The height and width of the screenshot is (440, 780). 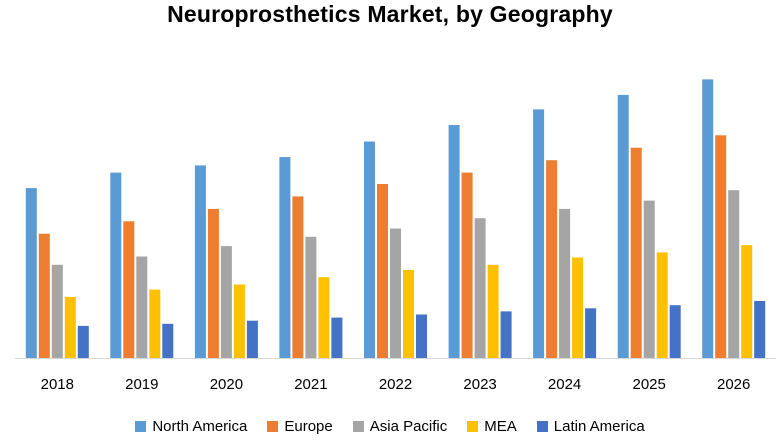 I want to click on bar-2024-latin-america, so click(x=591, y=333).